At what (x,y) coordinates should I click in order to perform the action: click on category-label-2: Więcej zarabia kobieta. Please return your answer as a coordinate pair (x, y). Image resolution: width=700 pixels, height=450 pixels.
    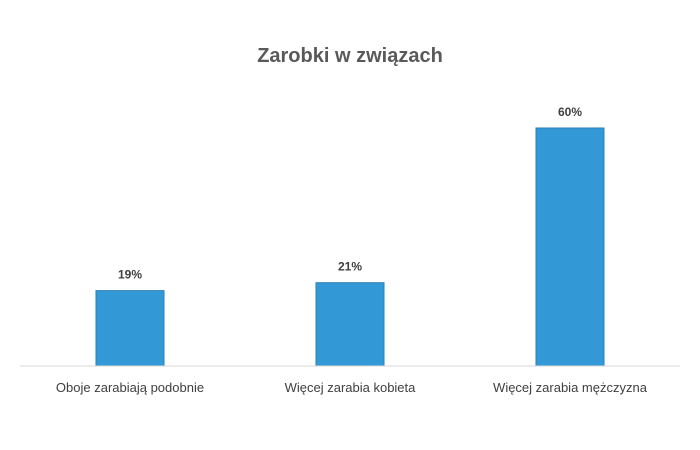
    Looking at the image, I should click on (351, 387).